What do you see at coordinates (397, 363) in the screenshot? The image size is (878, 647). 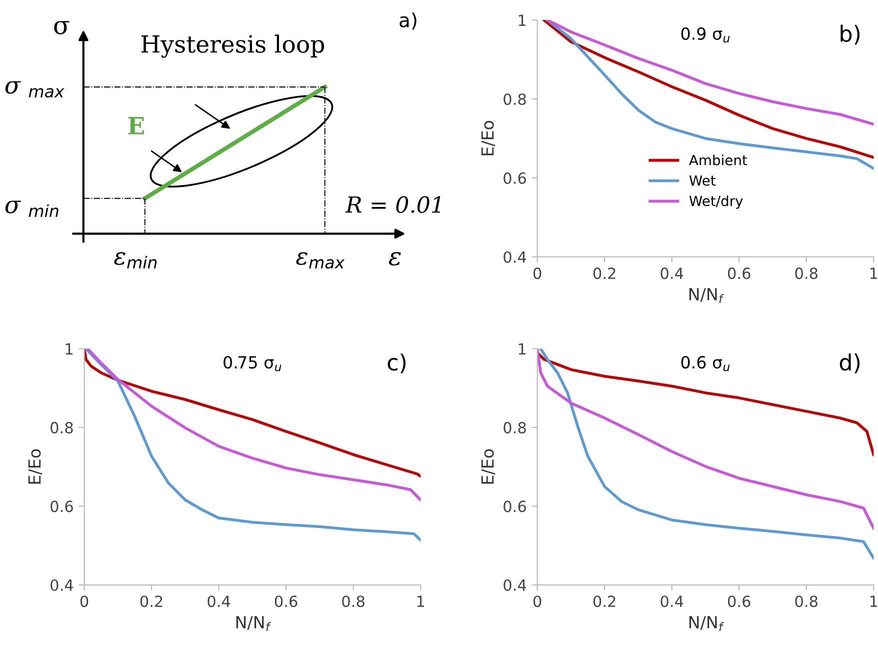 I see `annotation: c)` at bounding box center [397, 363].